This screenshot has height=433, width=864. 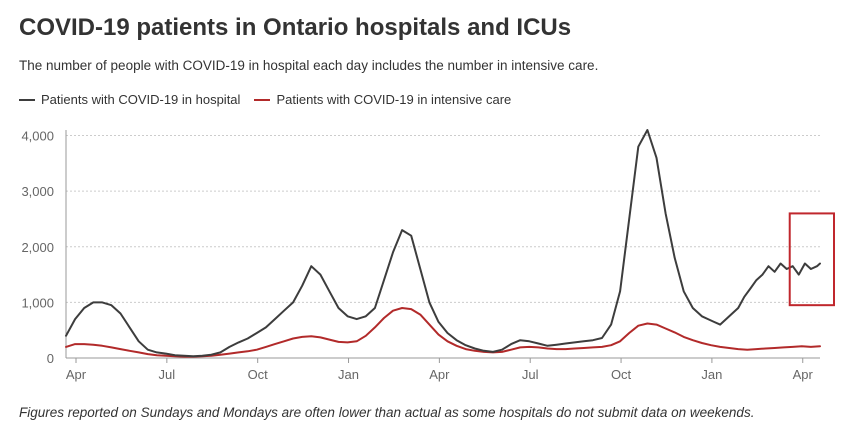 I want to click on highlight-box, so click(x=811, y=259).